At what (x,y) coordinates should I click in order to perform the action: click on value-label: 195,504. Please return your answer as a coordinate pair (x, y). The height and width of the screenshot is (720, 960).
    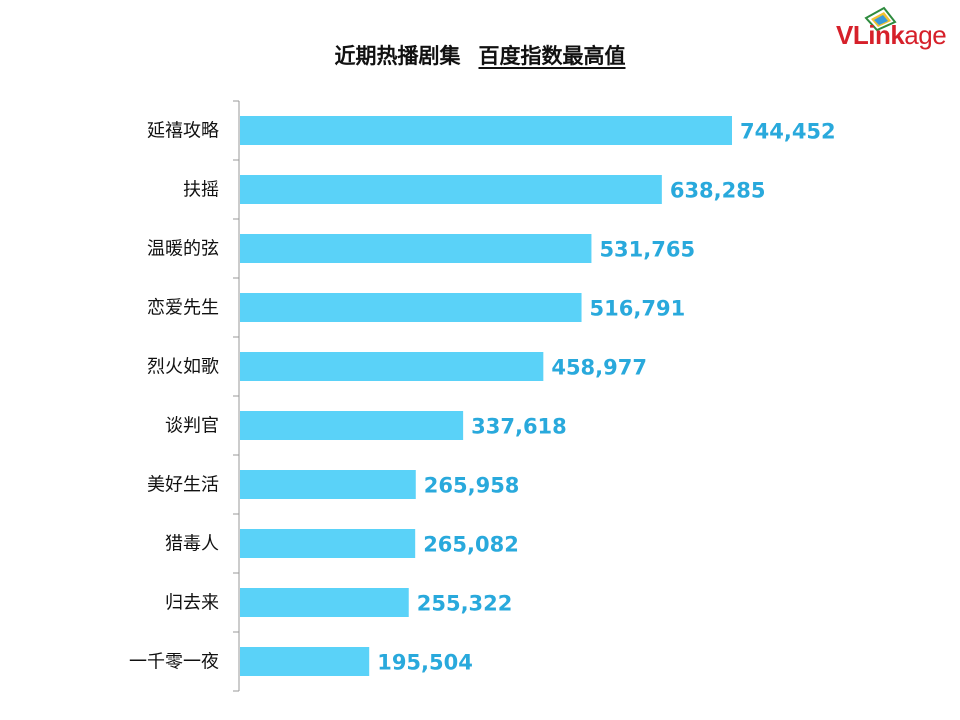
    Looking at the image, I should click on (425, 663).